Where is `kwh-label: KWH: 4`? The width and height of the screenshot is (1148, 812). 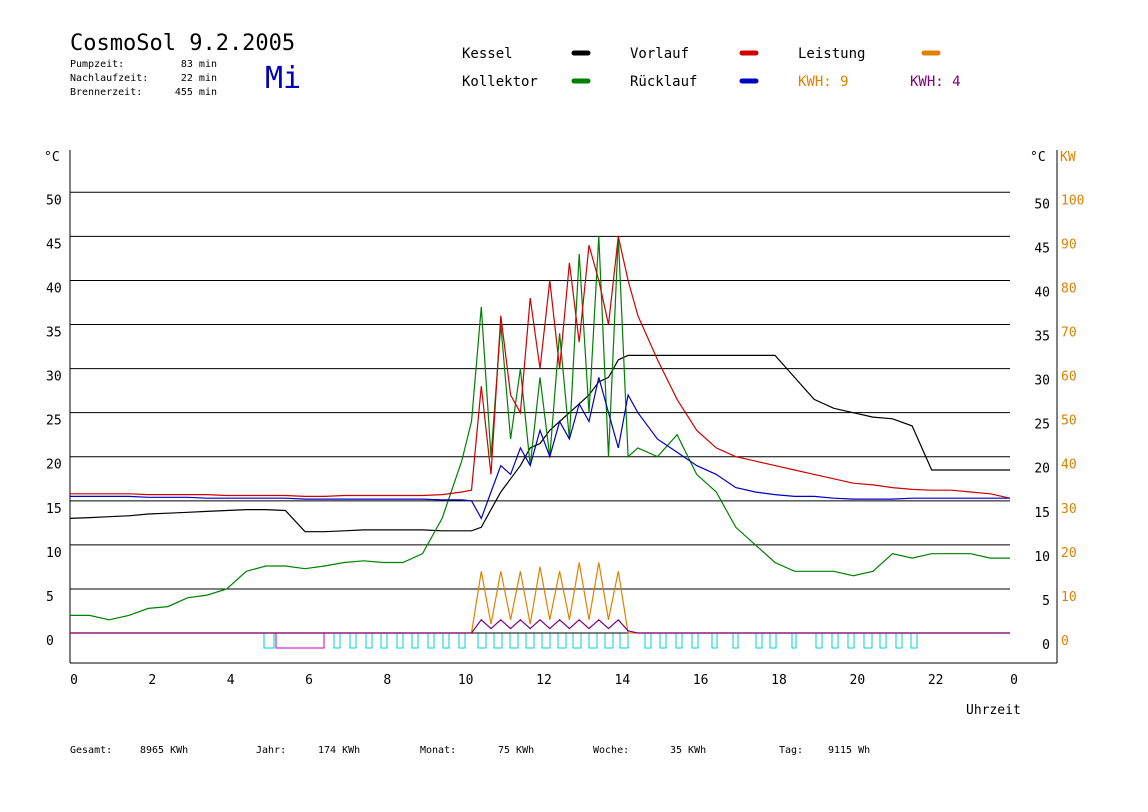
kwh-label: KWH: 4 is located at coordinates (935, 82).